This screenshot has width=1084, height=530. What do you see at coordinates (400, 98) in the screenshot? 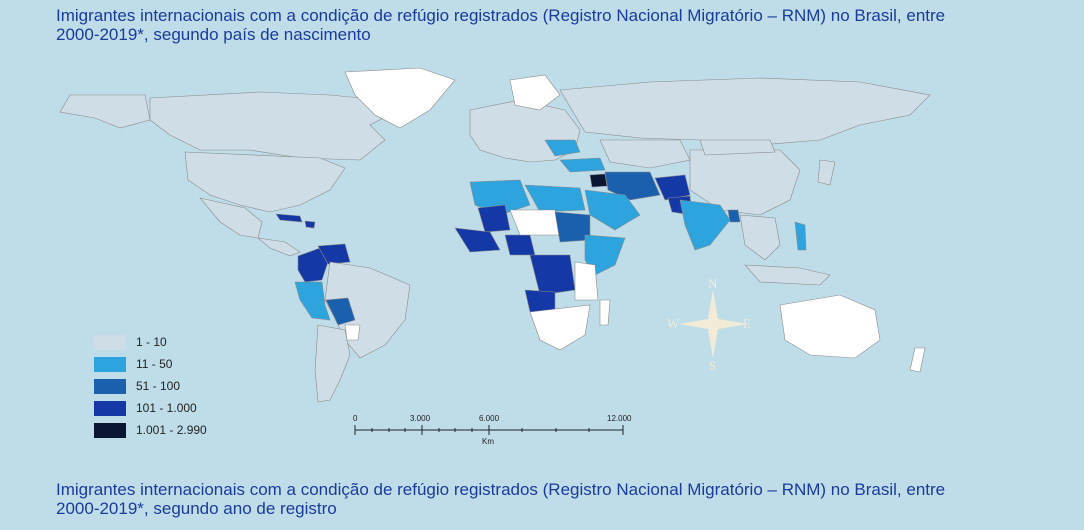
I see `country-greenland` at bounding box center [400, 98].